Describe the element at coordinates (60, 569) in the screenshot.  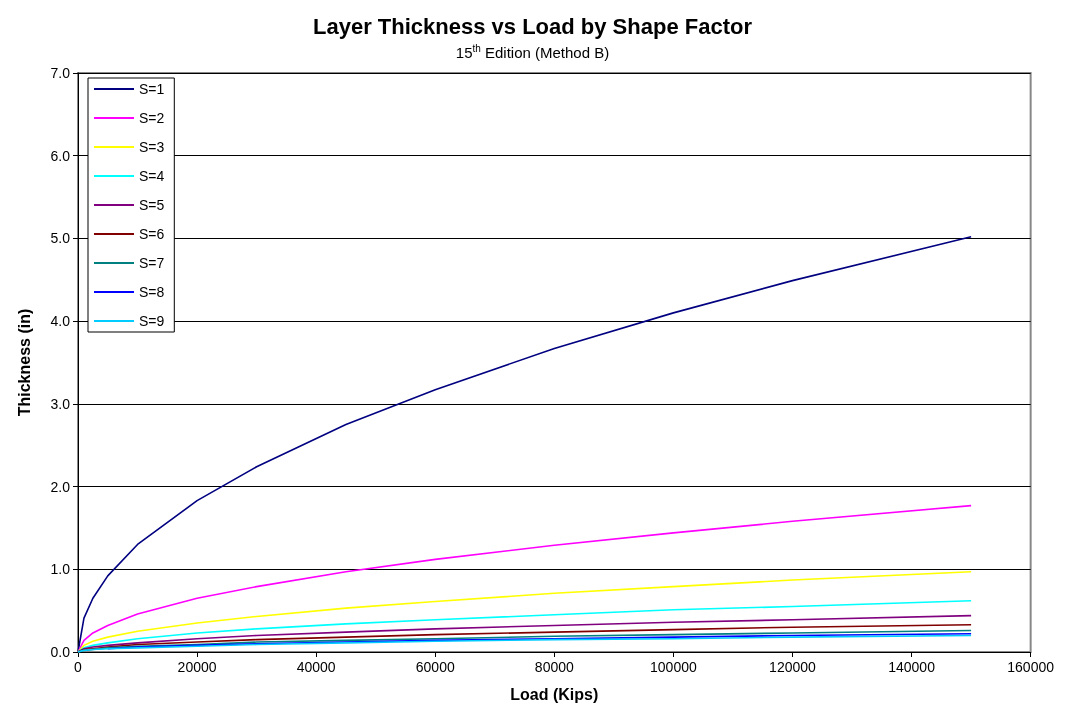
I see `y-tick-label: 1.0` at that location.